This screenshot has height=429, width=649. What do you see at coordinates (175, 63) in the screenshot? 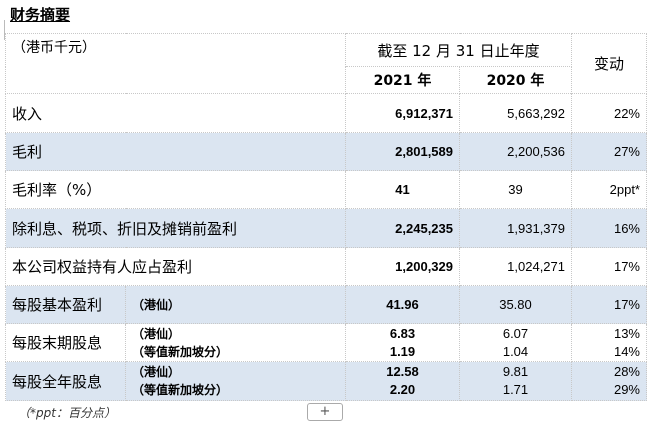
I see `unit-header: （港币千元）` at bounding box center [175, 63].